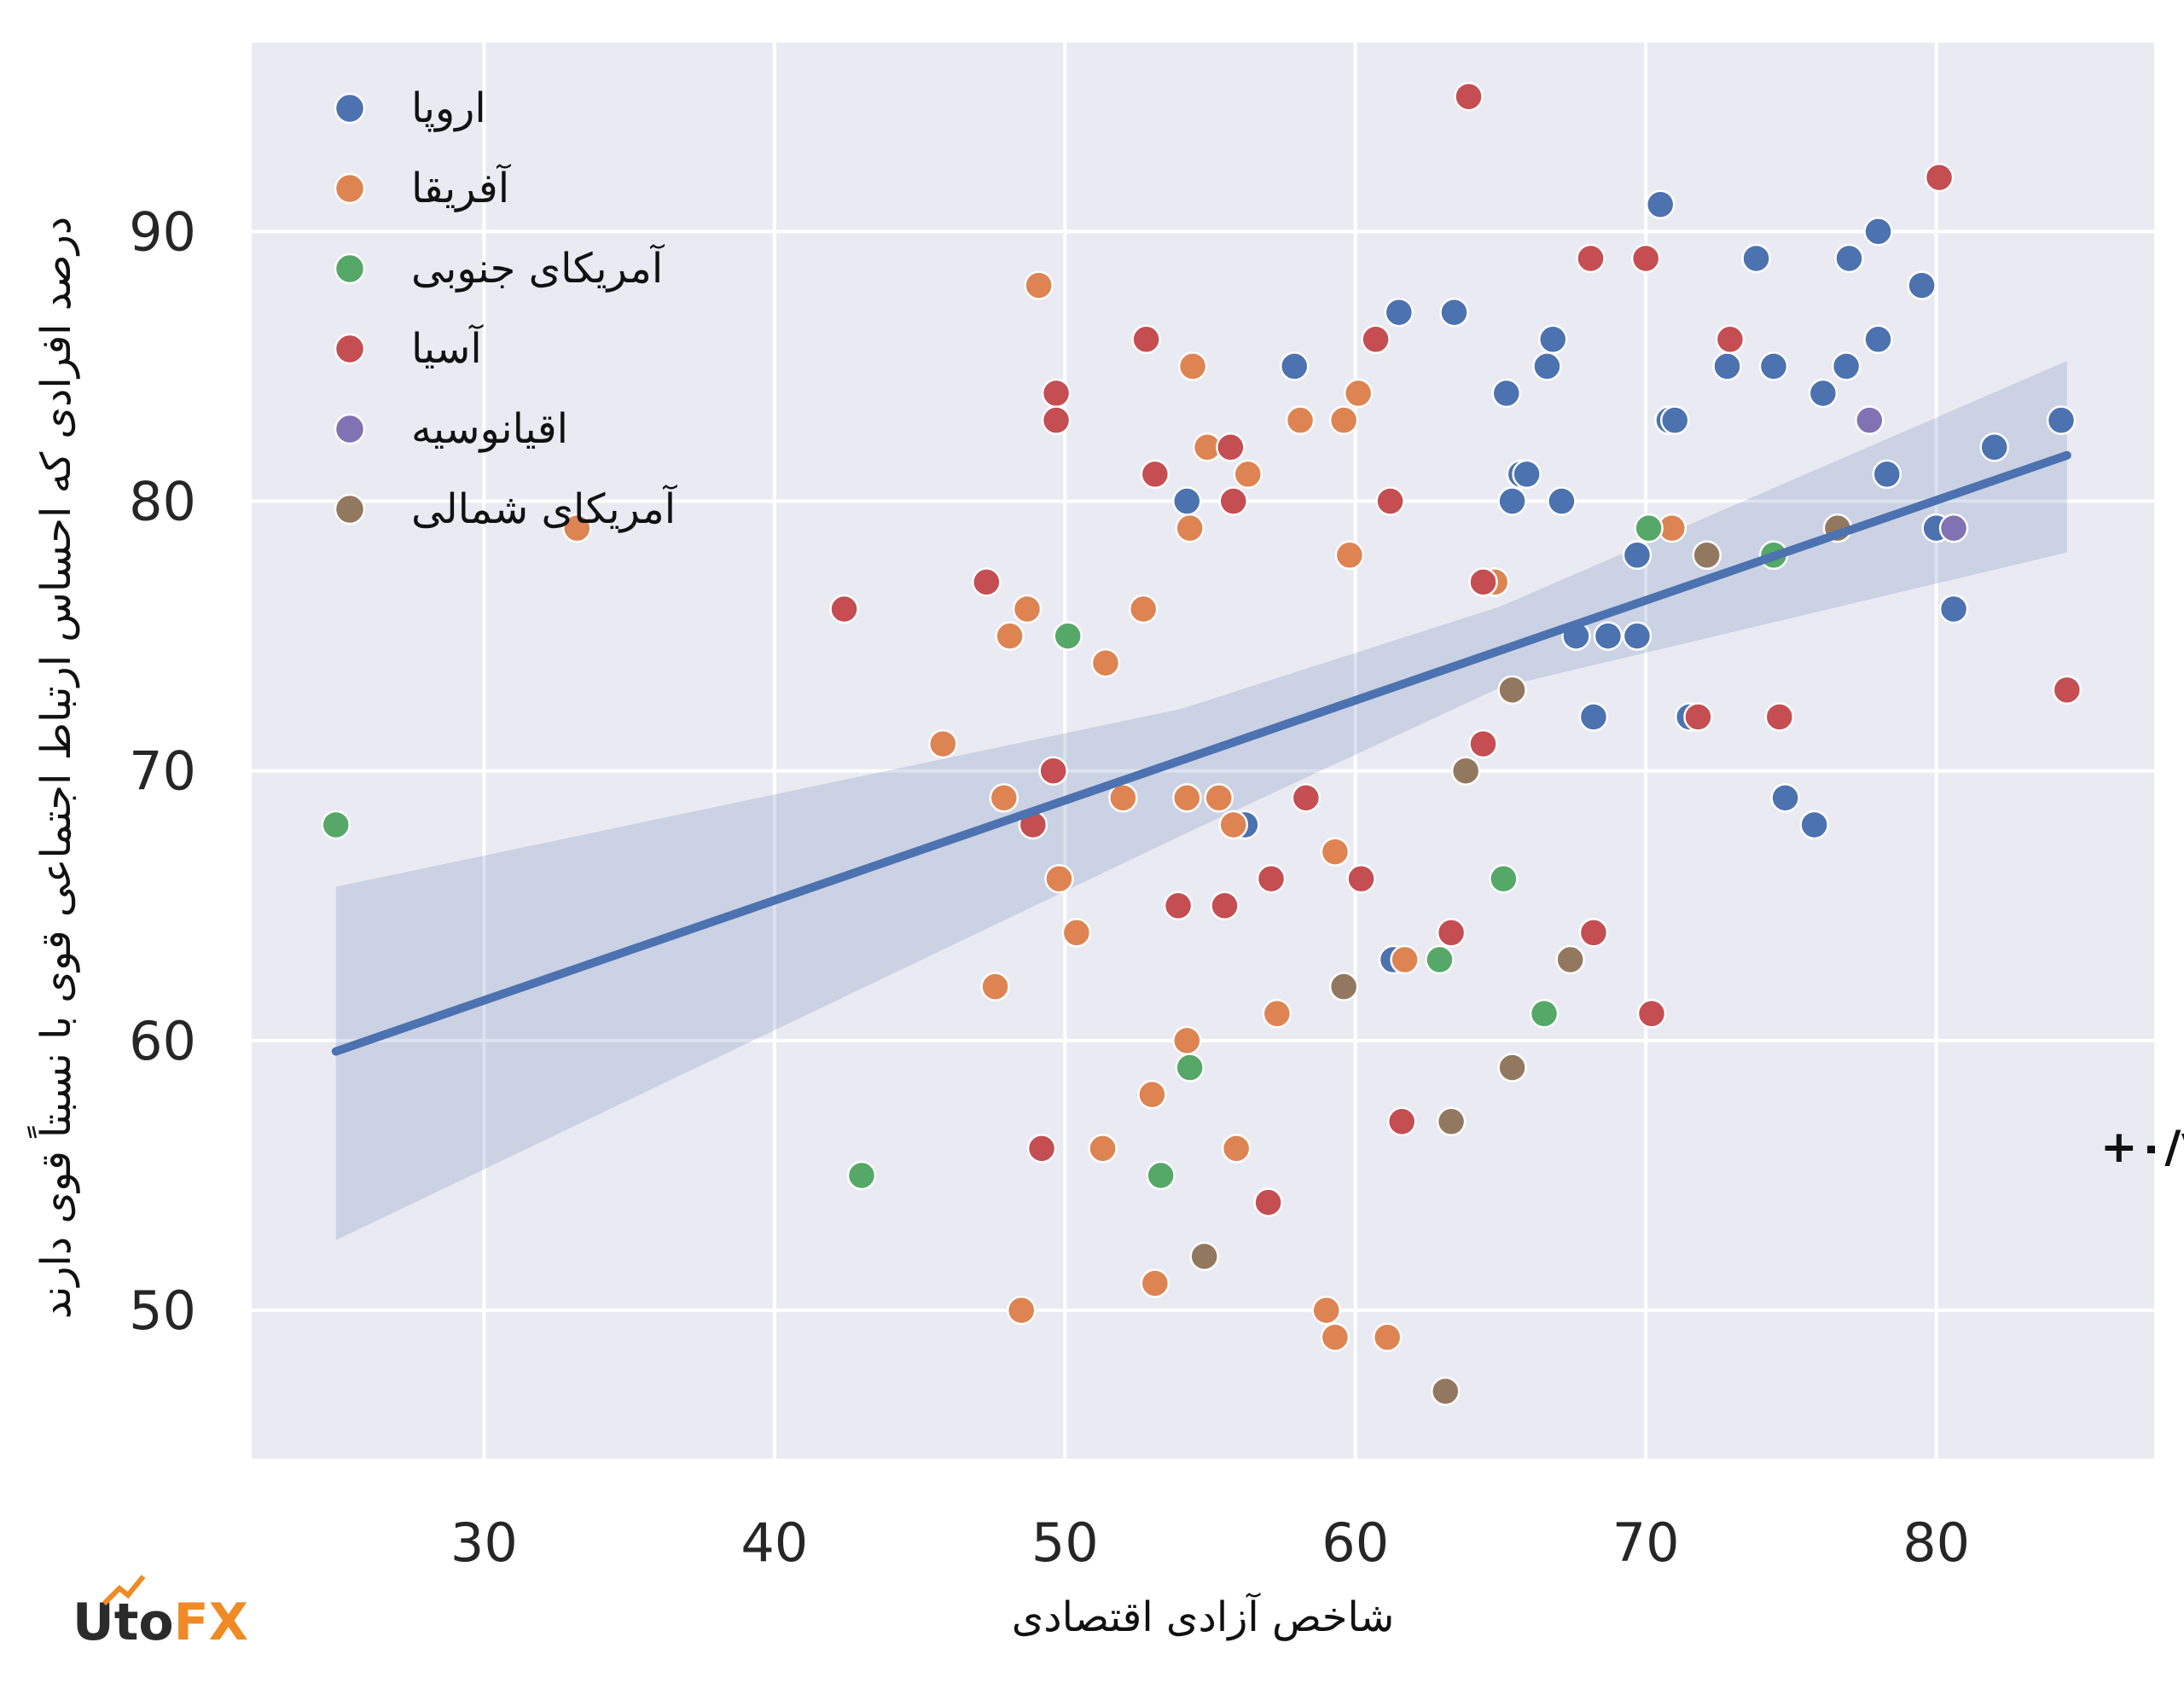 The width and height of the screenshot is (2184, 1683). I want to click on y-tick-label: 70, so click(162, 771).